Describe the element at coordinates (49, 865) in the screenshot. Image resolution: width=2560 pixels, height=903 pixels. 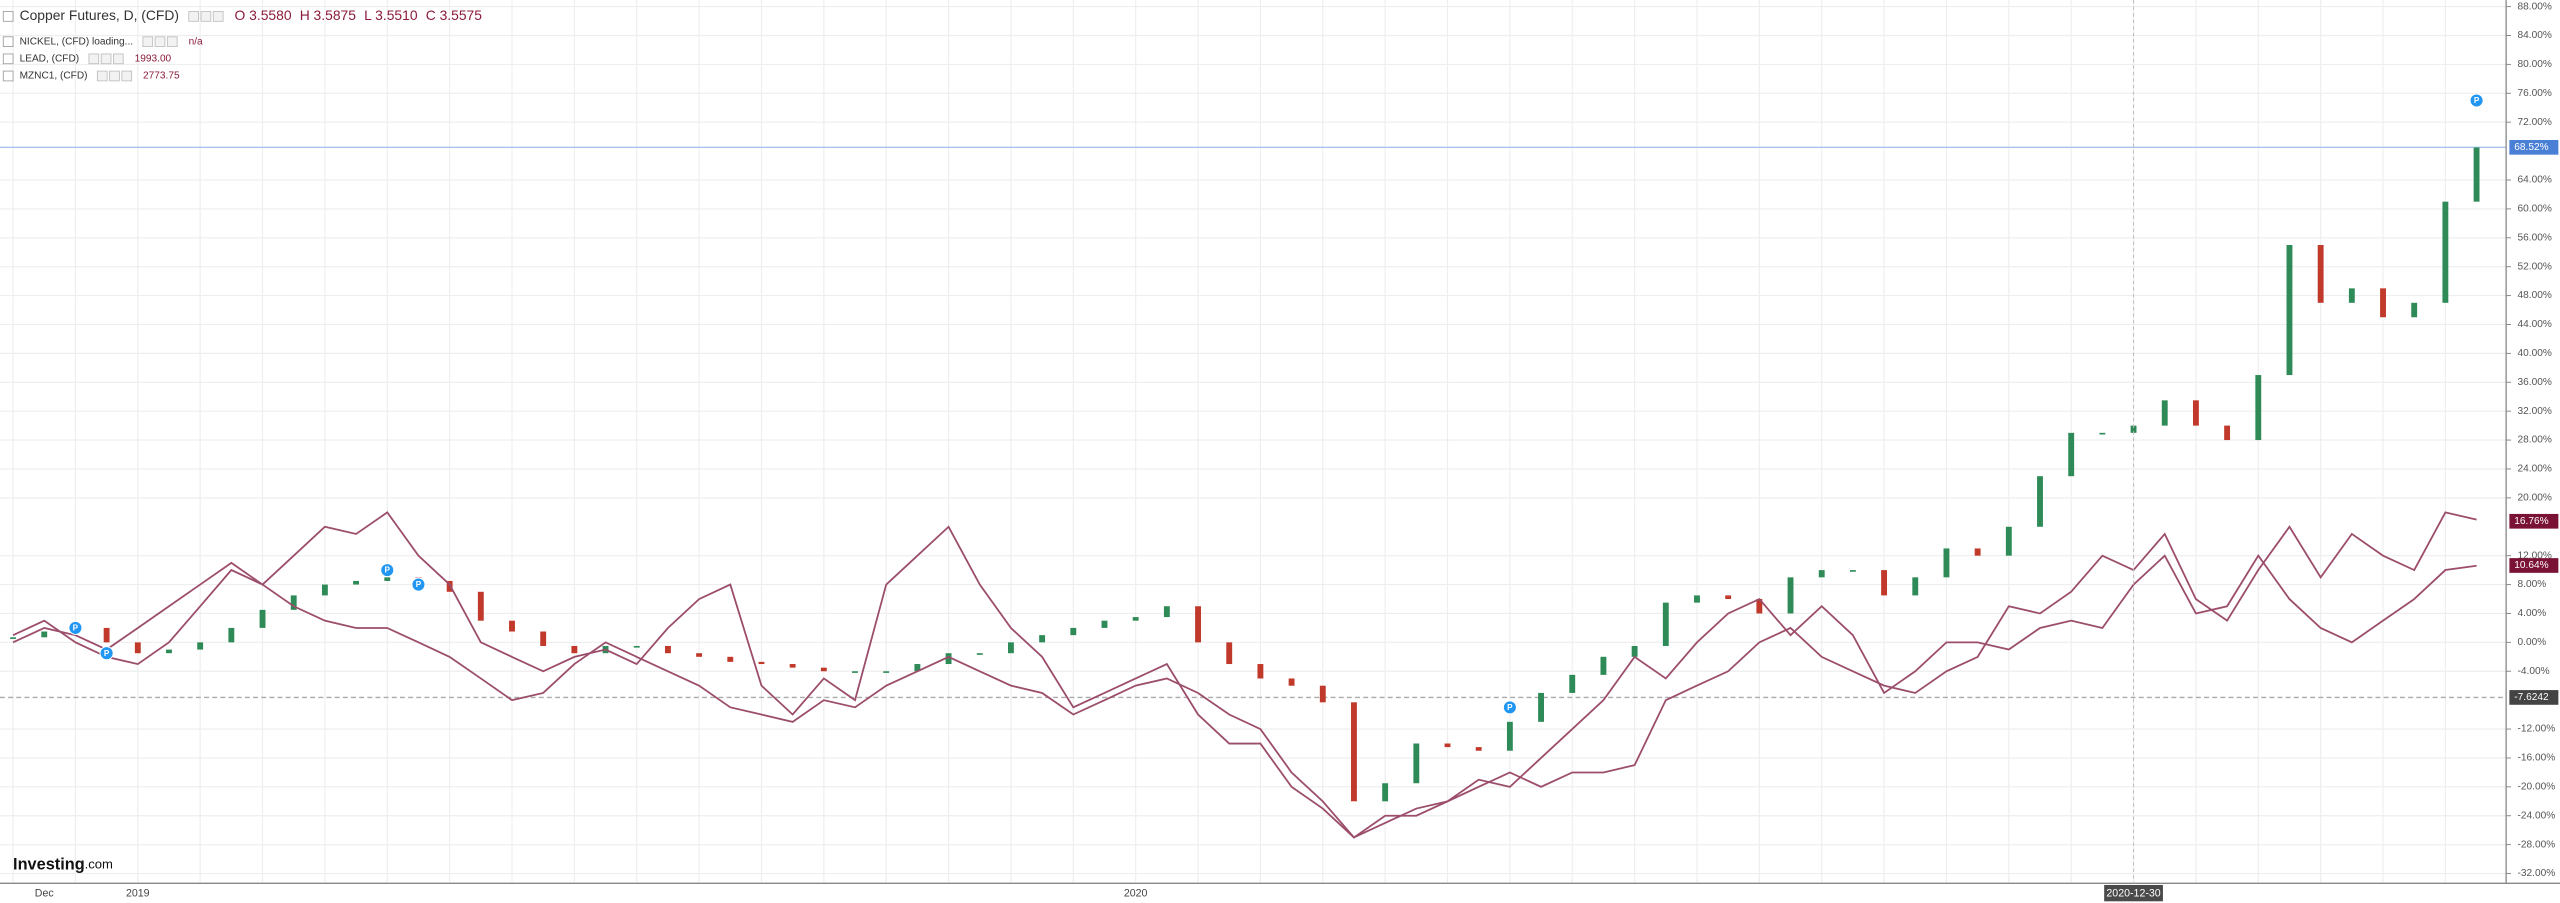
I see `brand-name: Investing` at that location.